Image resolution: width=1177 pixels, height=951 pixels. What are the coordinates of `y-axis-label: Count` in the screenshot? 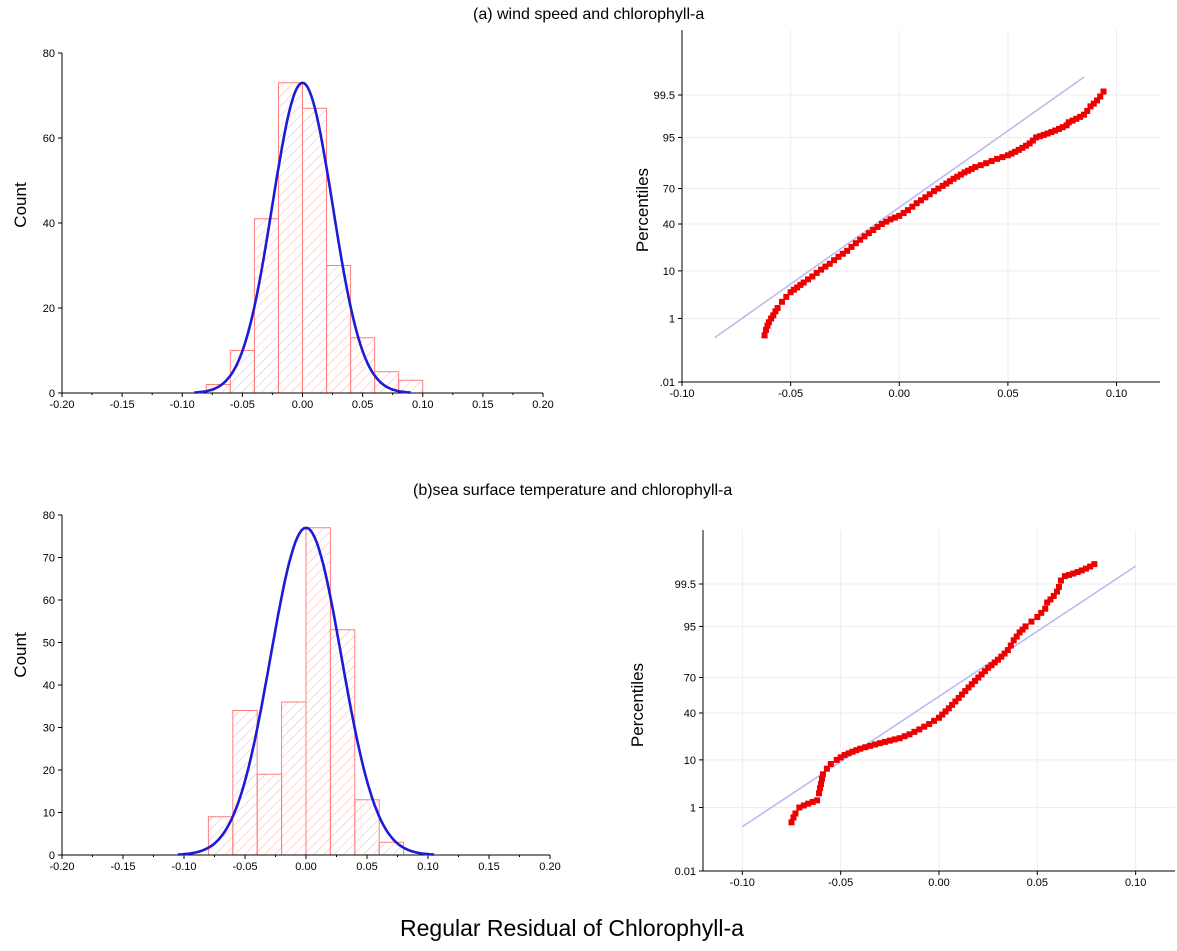 It's located at (20, 205).